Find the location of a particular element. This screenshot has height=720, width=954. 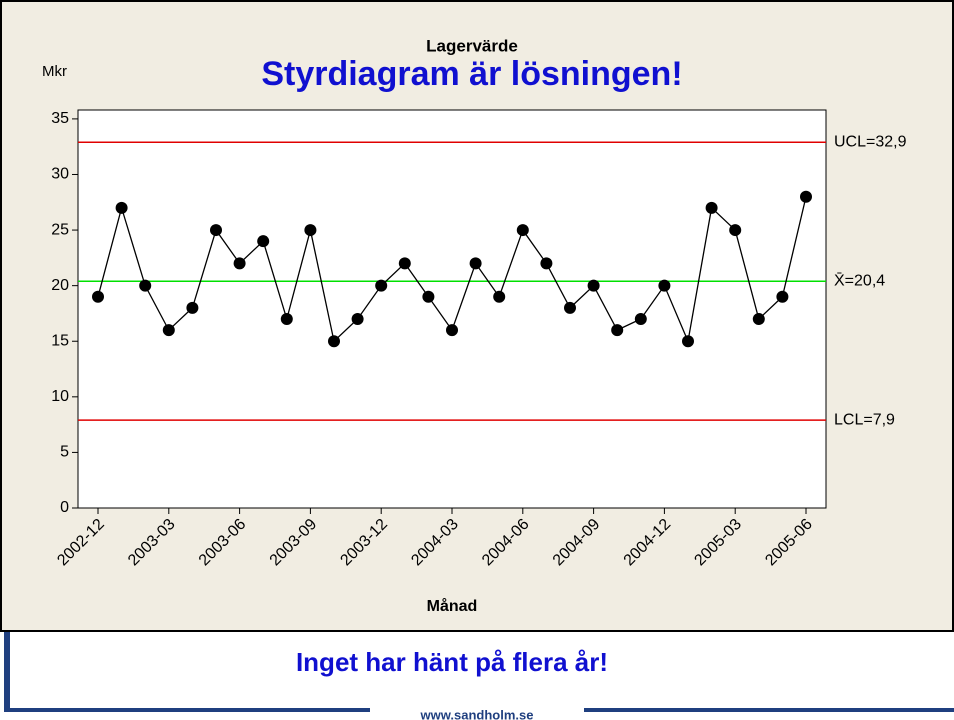

y-tick-label: 25 is located at coordinates (60, 229).